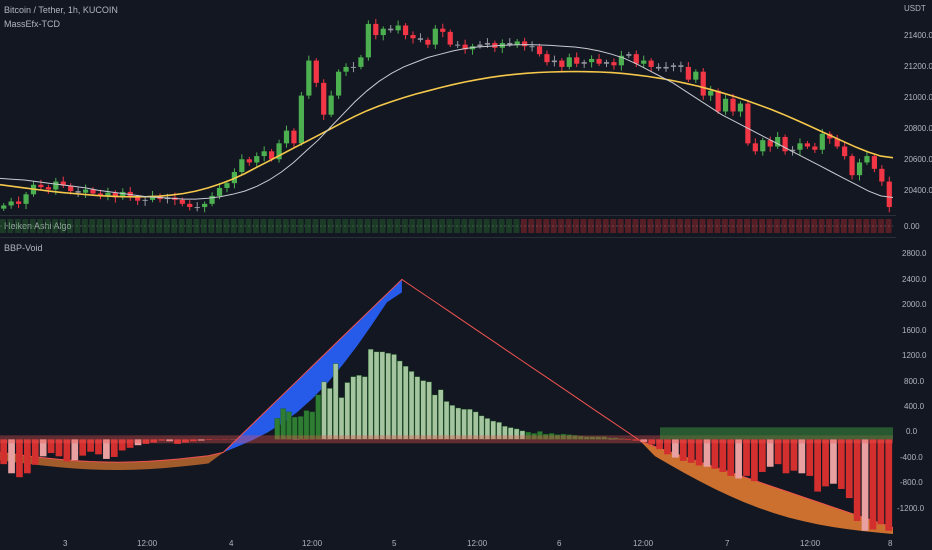  Describe the element at coordinates (32, 24) in the screenshot. I see `indicator-masseFx: MassEfx-TCD` at that location.